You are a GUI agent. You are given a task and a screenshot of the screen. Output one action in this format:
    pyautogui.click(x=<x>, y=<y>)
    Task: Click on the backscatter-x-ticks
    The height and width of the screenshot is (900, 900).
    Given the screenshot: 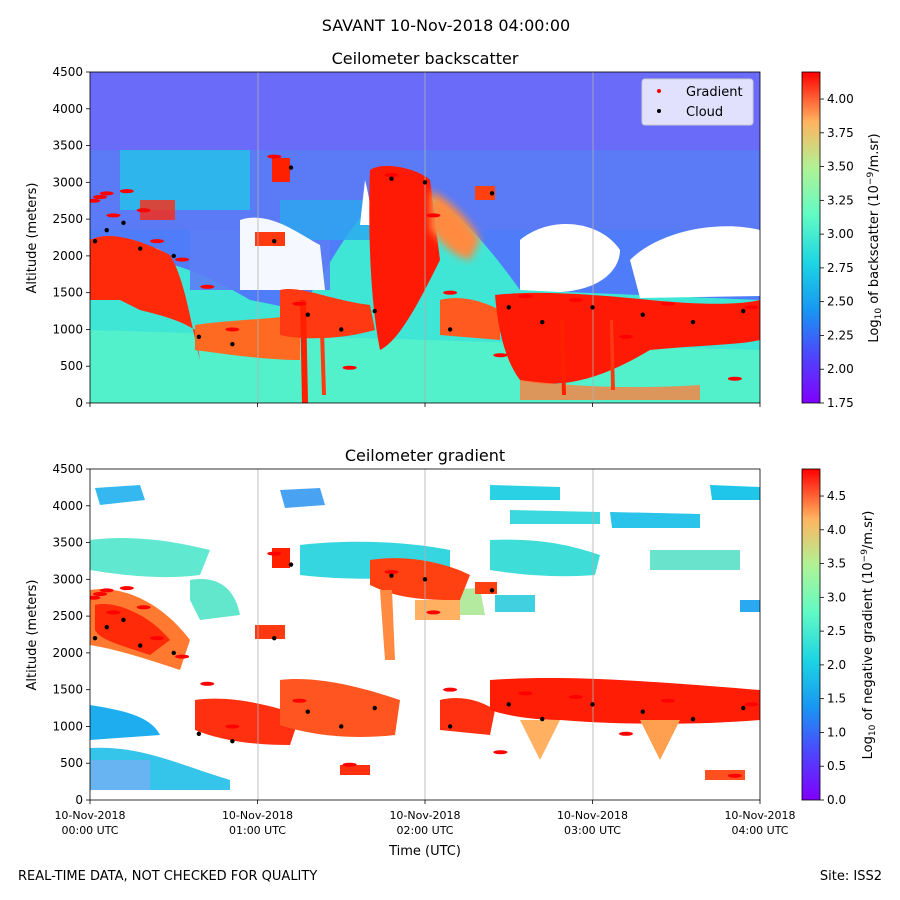 What is the action you would take?
    pyautogui.click(x=425, y=405)
    